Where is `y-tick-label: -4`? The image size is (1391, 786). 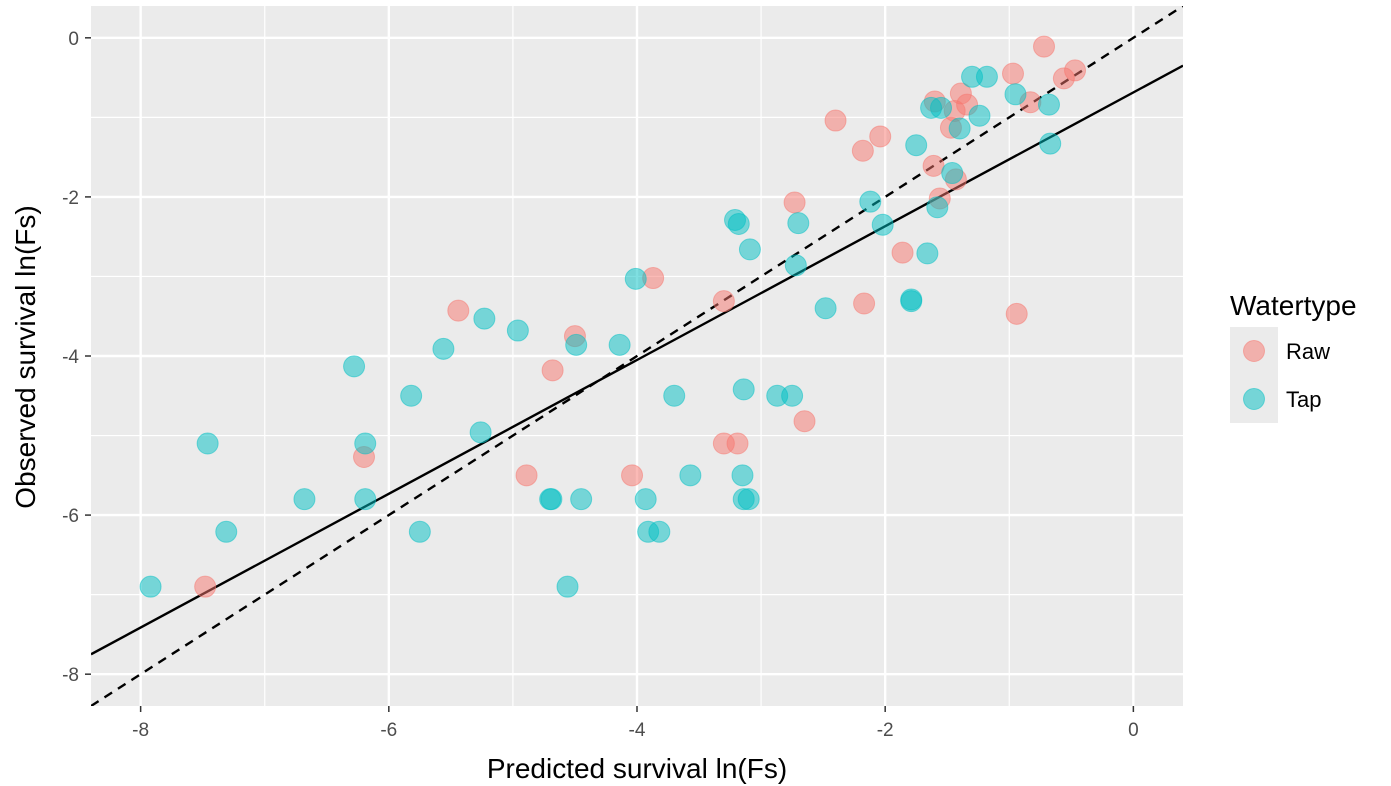 y-tick-label: -4 is located at coordinates (70, 357).